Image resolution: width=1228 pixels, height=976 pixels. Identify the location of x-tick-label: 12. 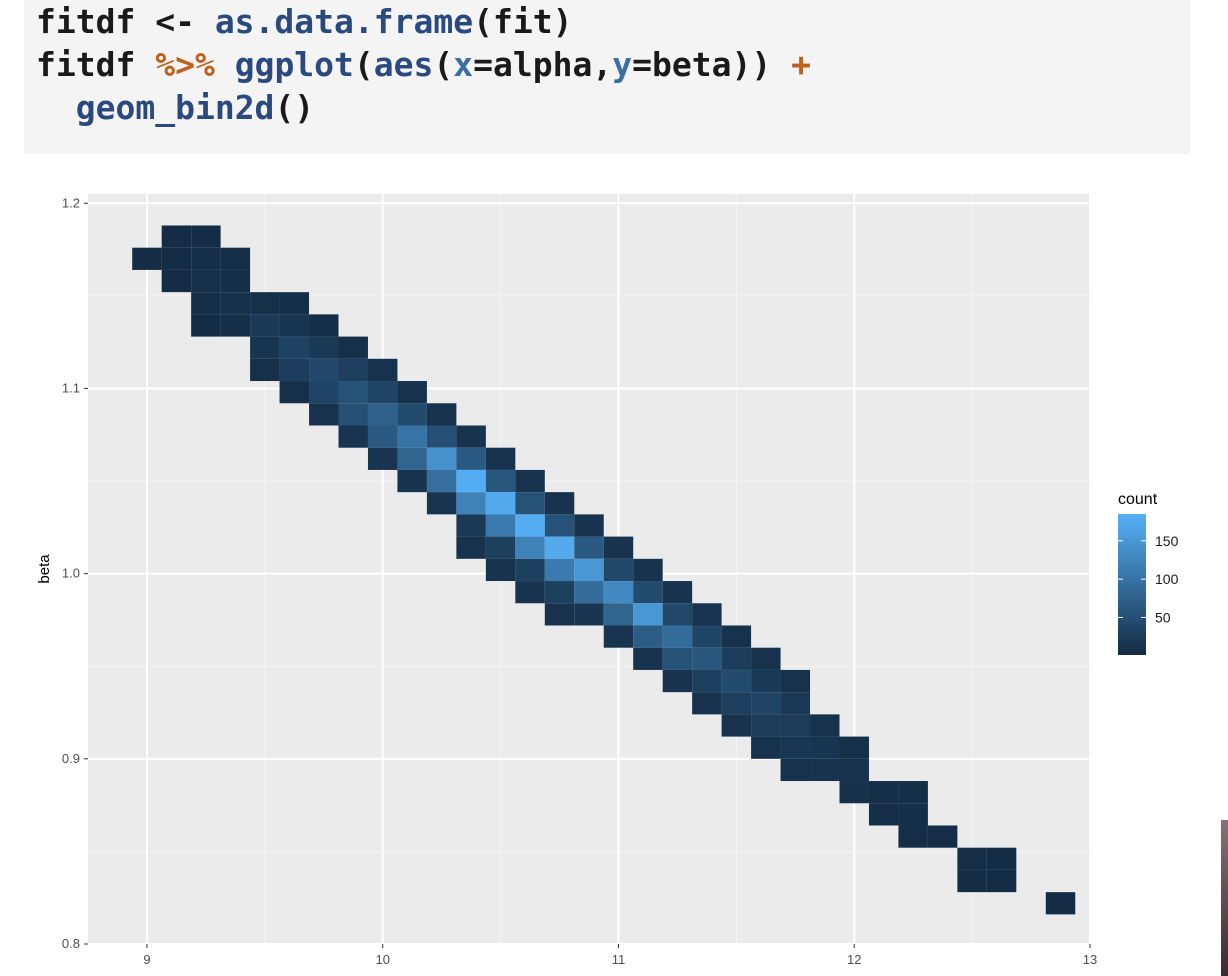
(854, 959).